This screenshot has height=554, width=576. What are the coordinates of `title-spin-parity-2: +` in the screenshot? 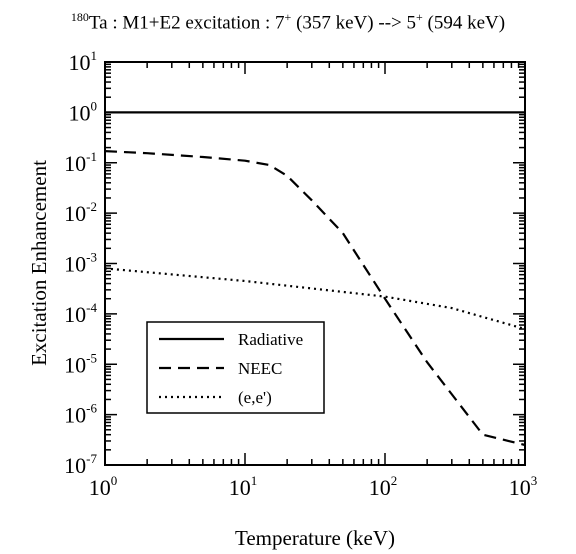 It's located at (419, 17).